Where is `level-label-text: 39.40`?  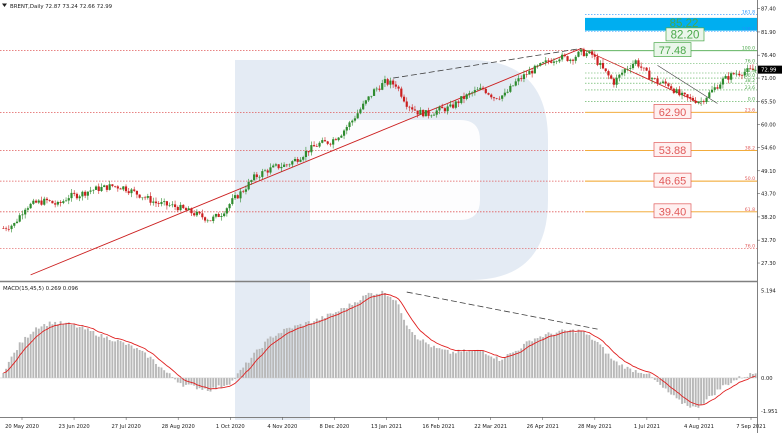 level-label-text: 39.40 is located at coordinates (673, 212).